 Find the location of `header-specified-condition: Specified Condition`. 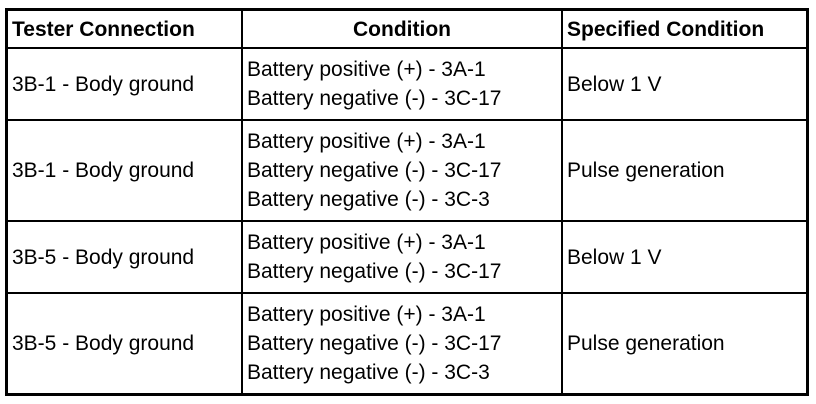

header-specified-condition: Specified Condition is located at coordinates (685, 28).